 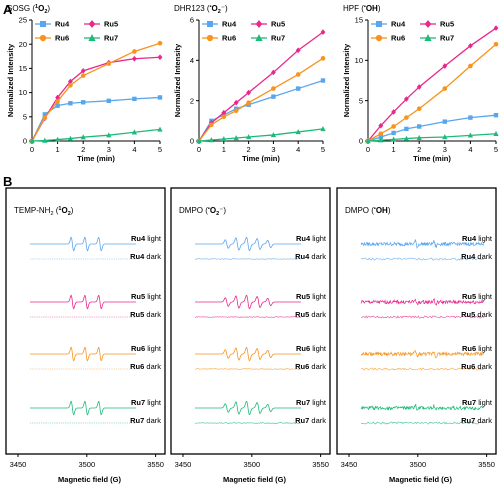 I want to click on series-ru7, so click(x=432, y=137).